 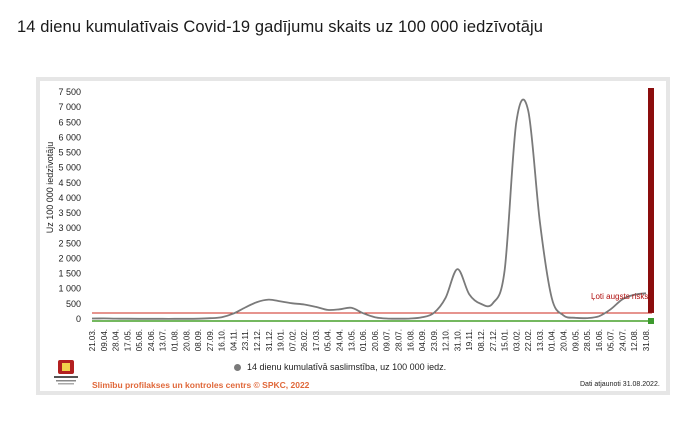 I want to click on x-tick-label: 03.02., so click(x=516, y=340).